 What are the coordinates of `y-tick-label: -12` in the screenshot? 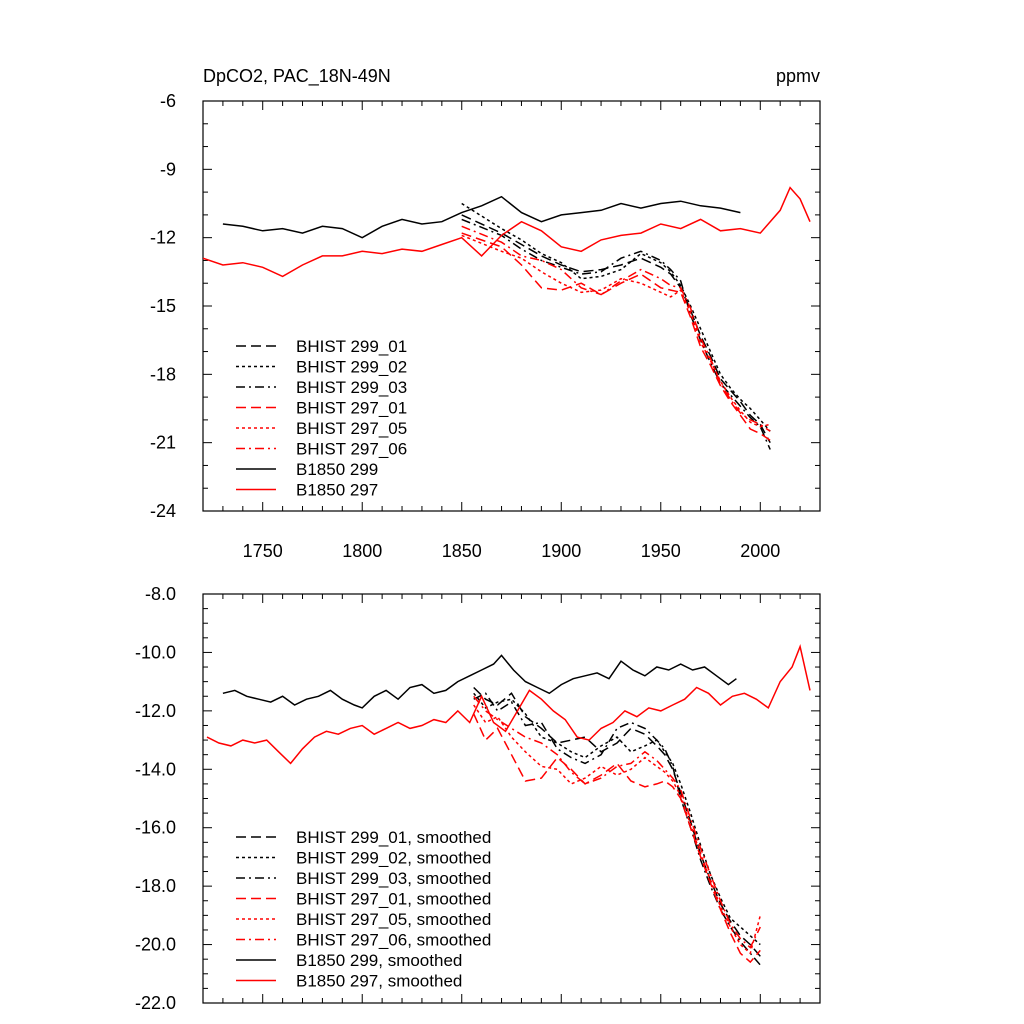 It's located at (163, 238).